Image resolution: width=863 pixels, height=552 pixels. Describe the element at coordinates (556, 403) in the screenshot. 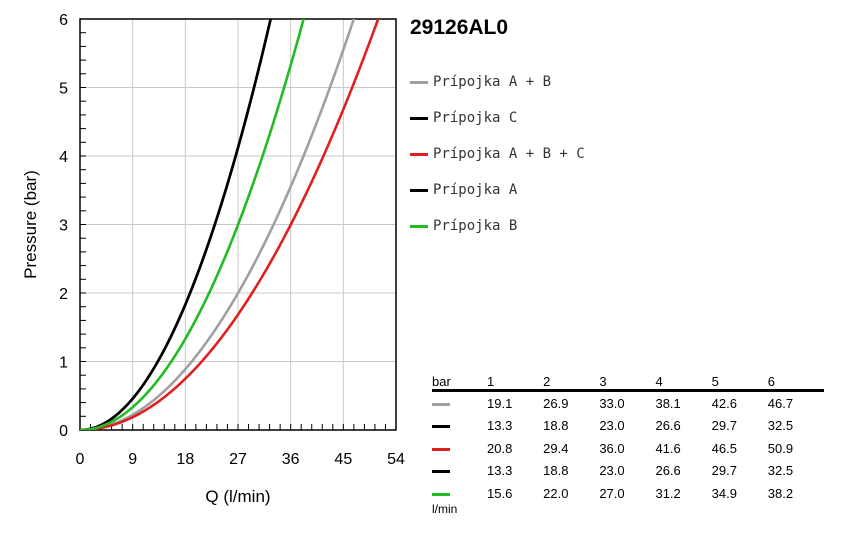

I see `table-cell: 26.9` at that location.